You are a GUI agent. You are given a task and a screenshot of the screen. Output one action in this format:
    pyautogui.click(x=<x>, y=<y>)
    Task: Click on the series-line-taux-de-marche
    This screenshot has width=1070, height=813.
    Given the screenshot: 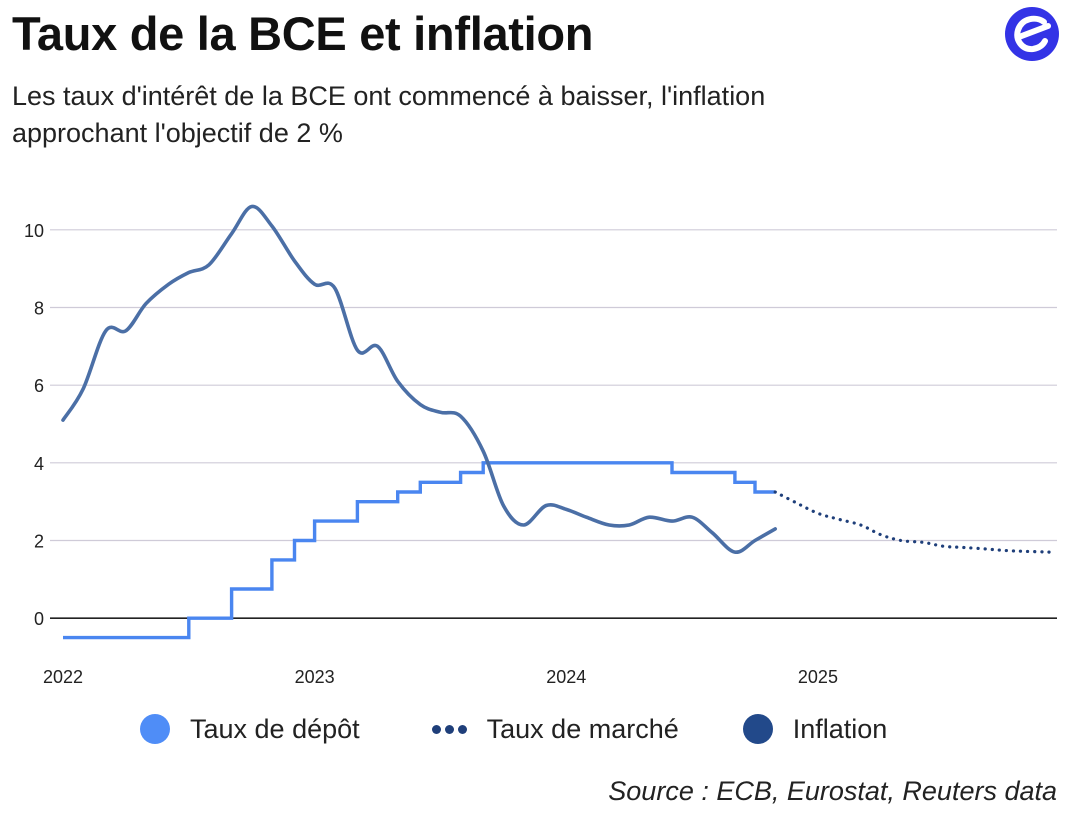 What is the action you would take?
    pyautogui.click(x=912, y=522)
    